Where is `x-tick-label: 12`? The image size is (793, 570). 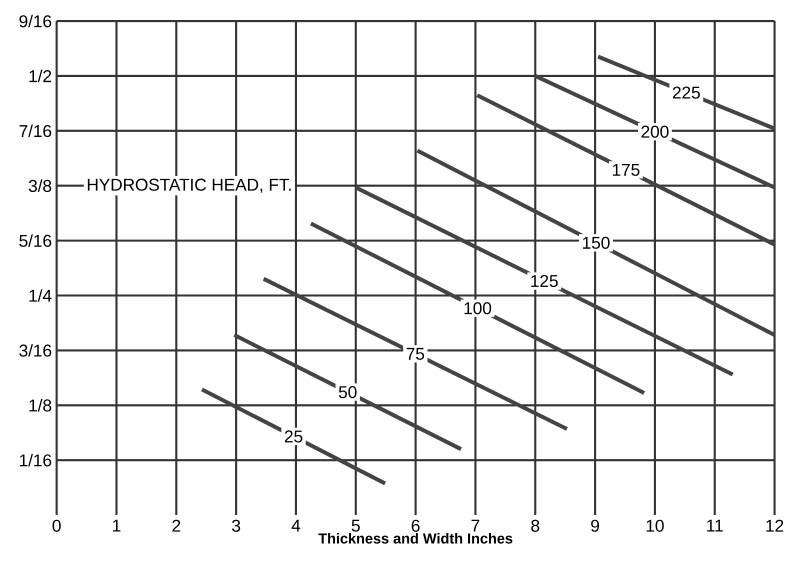
x-tick-label: 12 is located at coordinates (775, 526).